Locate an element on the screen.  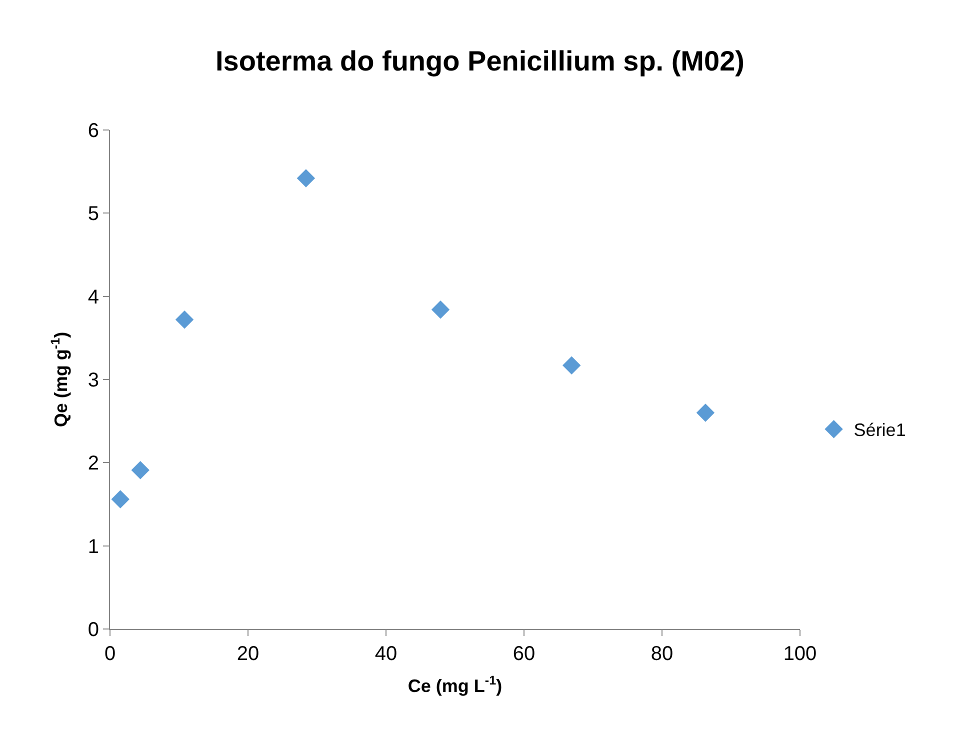
y-tick-label: 3 is located at coordinates (93, 381).